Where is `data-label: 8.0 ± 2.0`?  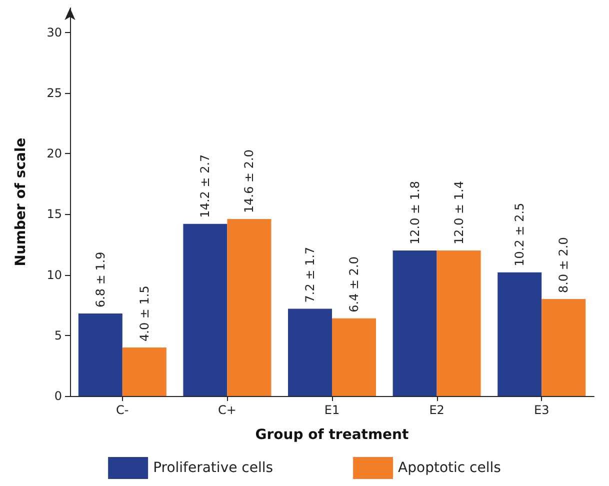 data-label: 8.0 ± 2.0 is located at coordinates (563, 265).